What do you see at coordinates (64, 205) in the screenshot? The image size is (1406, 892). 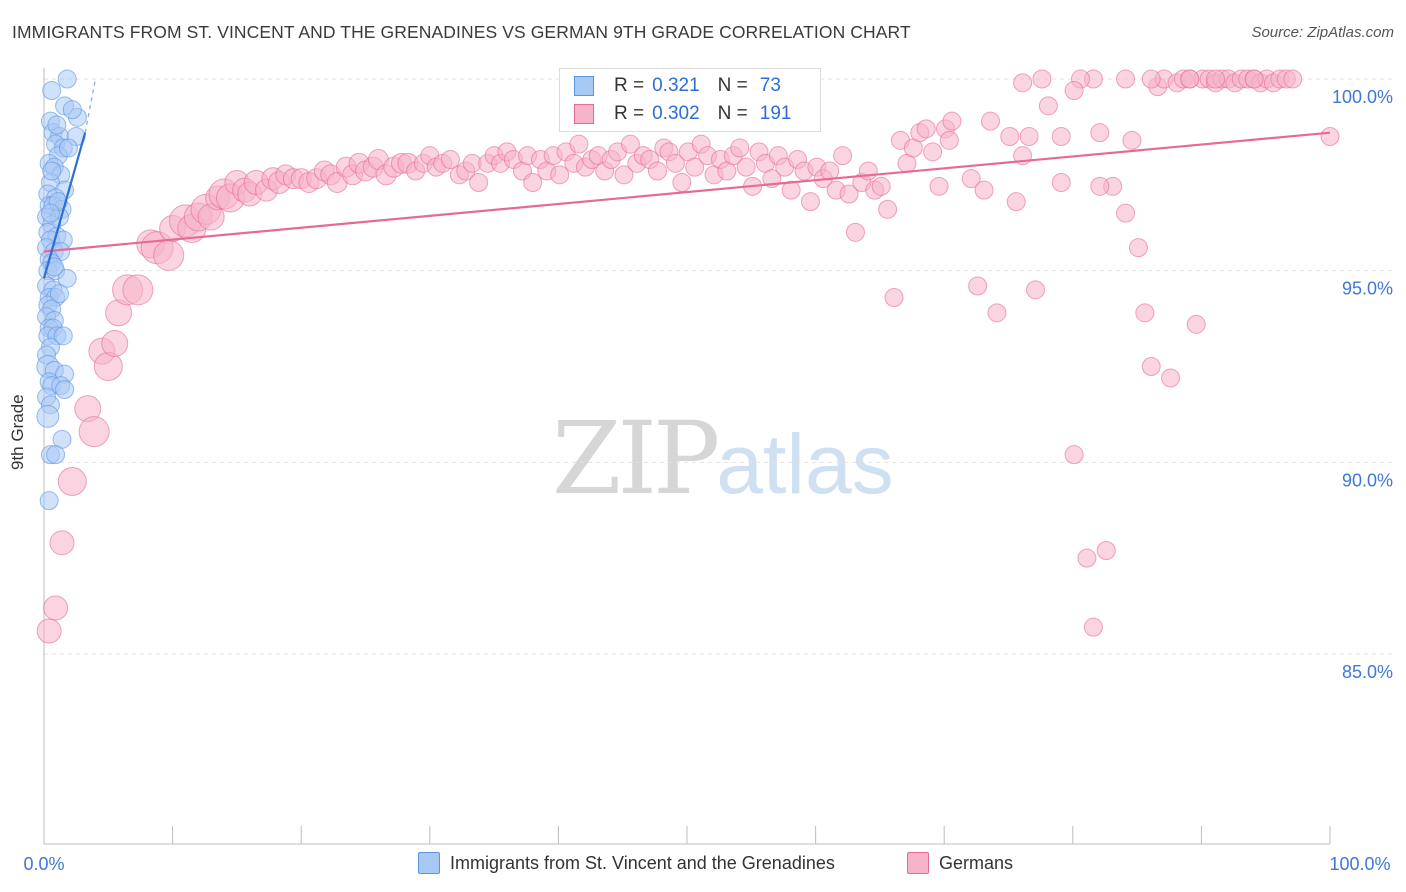 I see `trendline-immigrants` at bounding box center [64, 205].